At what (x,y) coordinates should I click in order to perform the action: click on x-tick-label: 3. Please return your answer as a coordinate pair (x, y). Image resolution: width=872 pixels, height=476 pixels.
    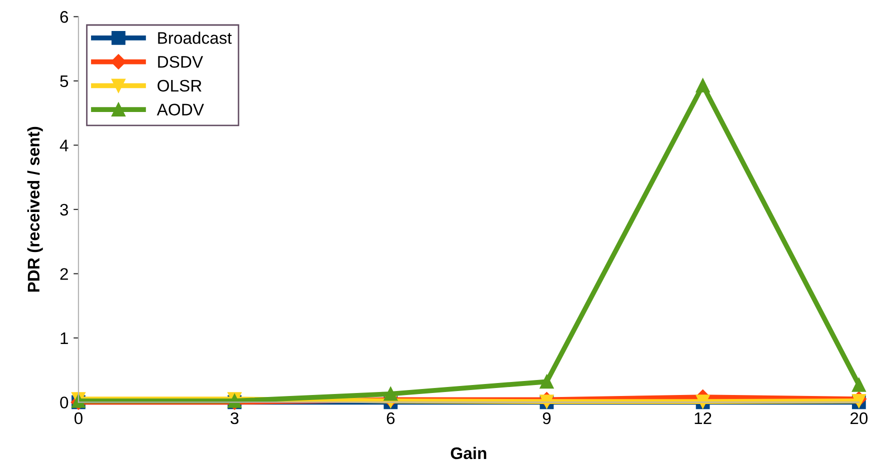
    Looking at the image, I should click on (234, 418).